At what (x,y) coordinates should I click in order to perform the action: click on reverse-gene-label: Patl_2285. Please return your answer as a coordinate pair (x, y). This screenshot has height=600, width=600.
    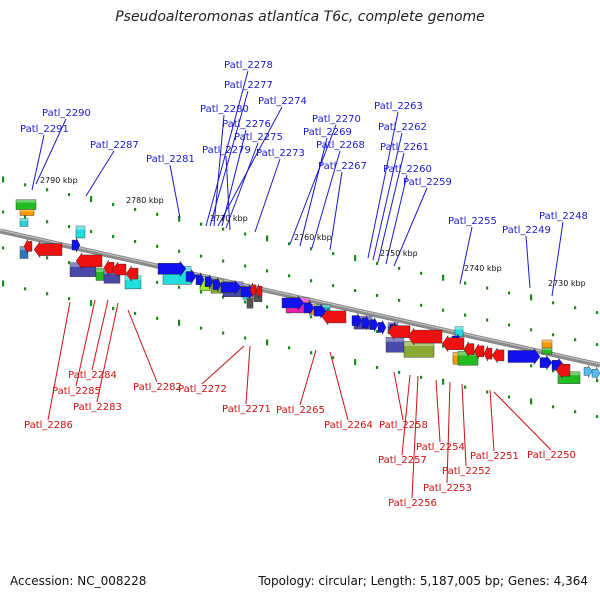
    Looking at the image, I should click on (76, 391).